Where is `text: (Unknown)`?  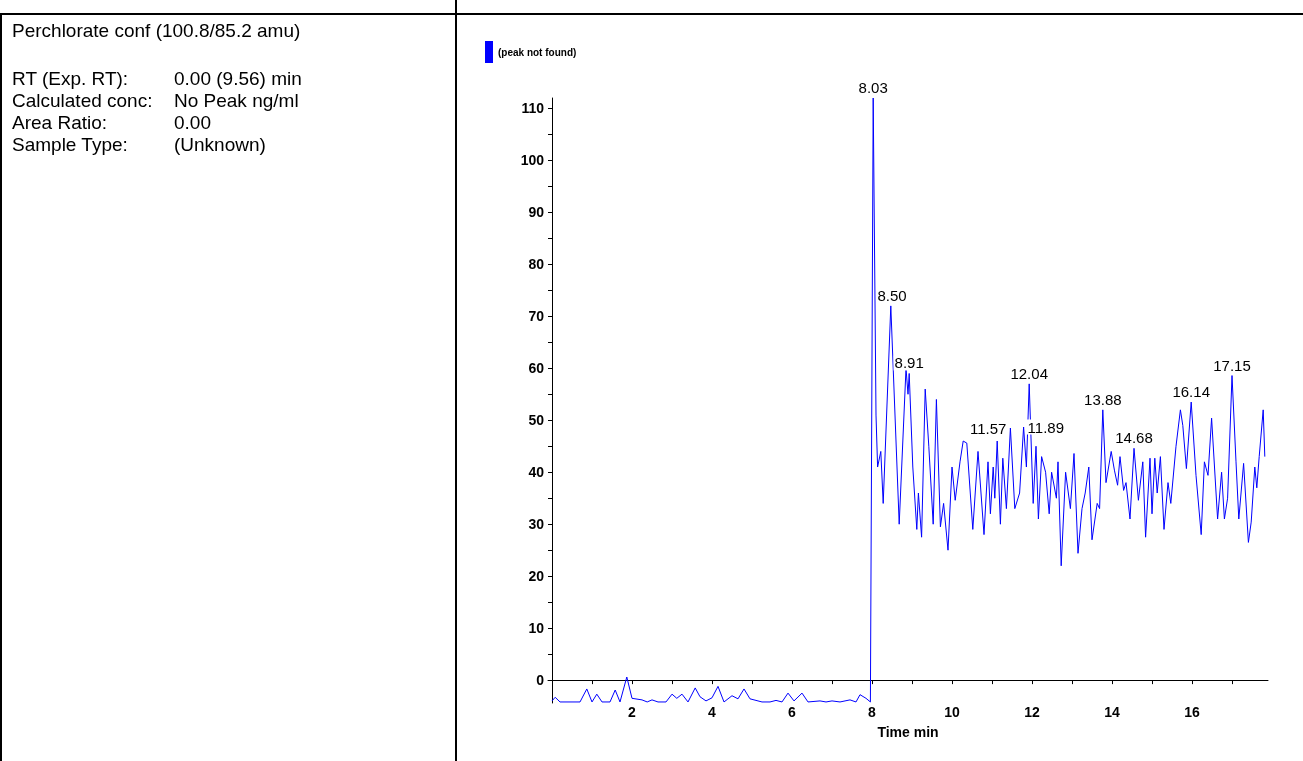
text: (Unknown) is located at coordinates (220, 145).